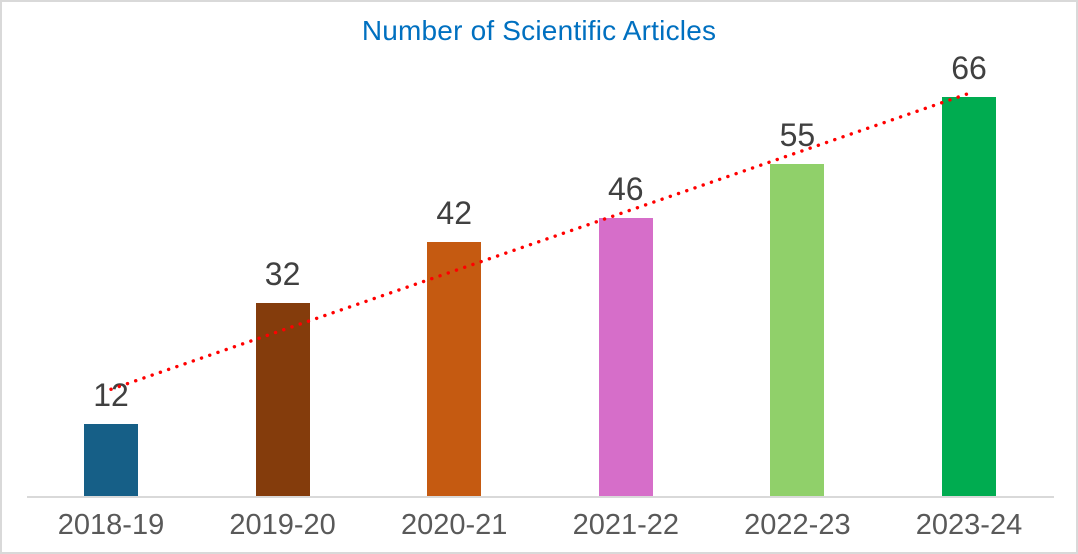  Describe the element at coordinates (969, 525) in the screenshot. I see `x-axis-label: 2023-24` at that location.